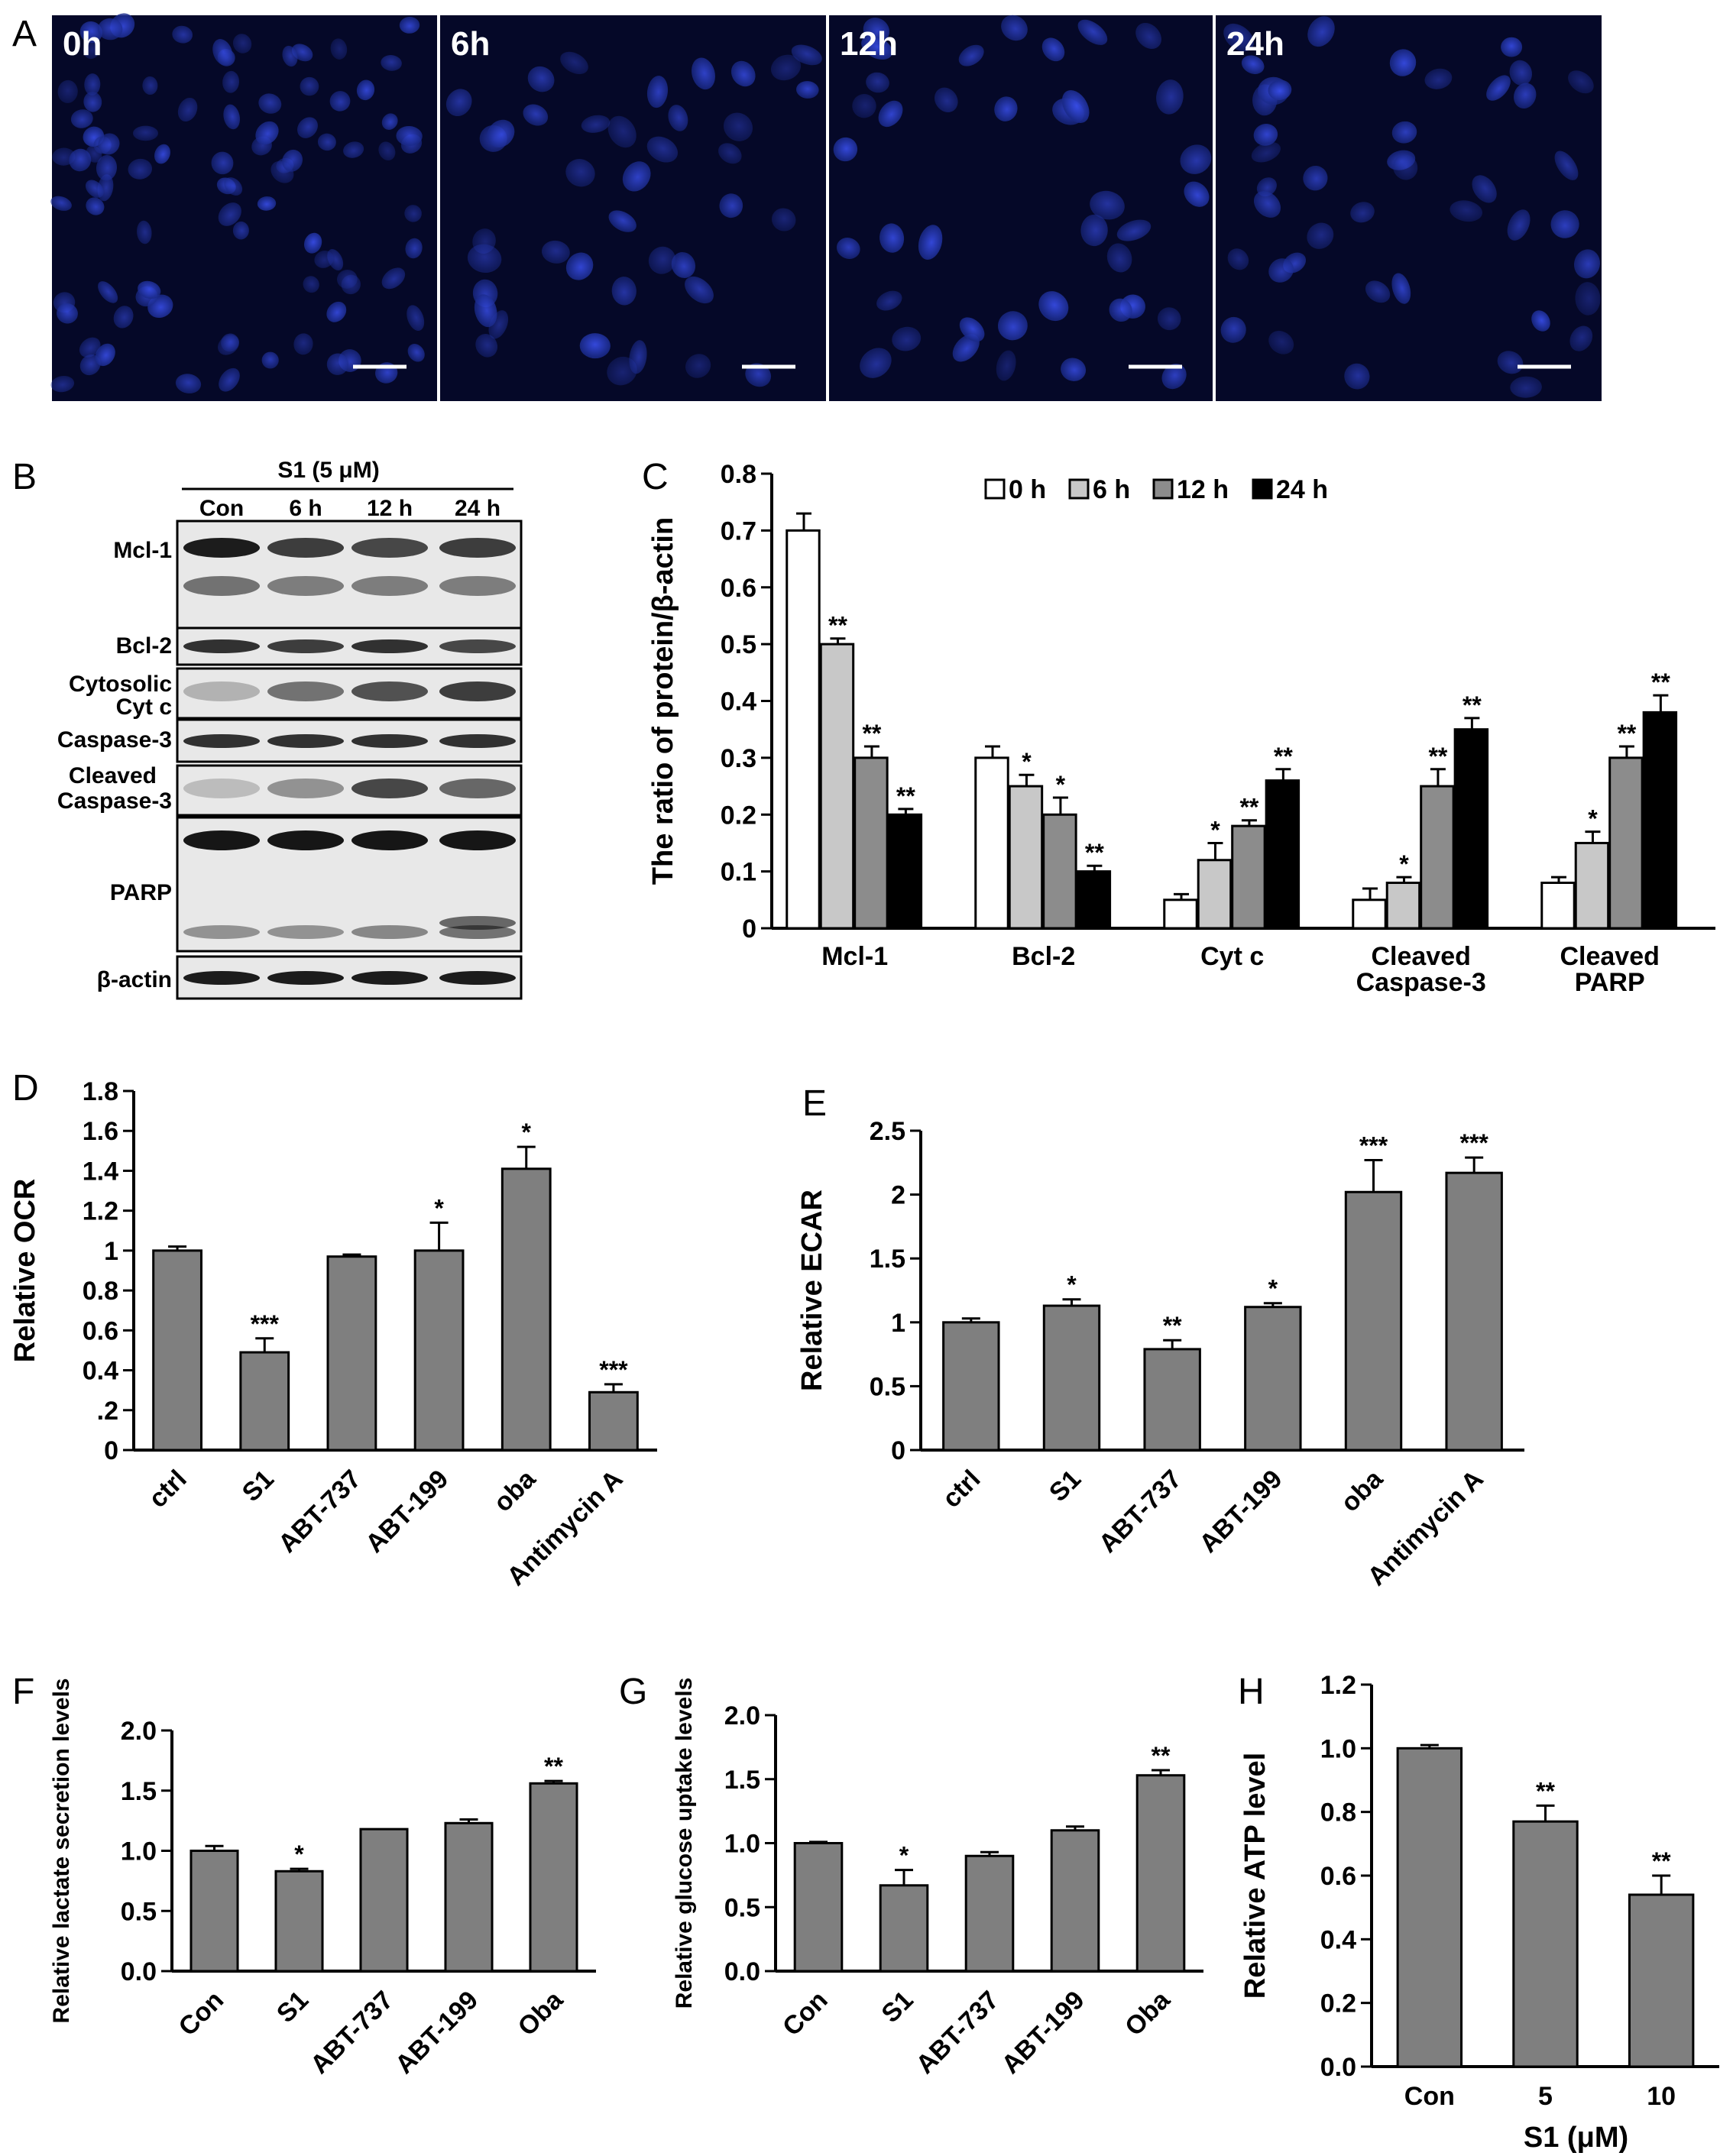 This screenshot has height=2156, width=1733. I want to click on category-label: Cyt c, so click(1232, 957).